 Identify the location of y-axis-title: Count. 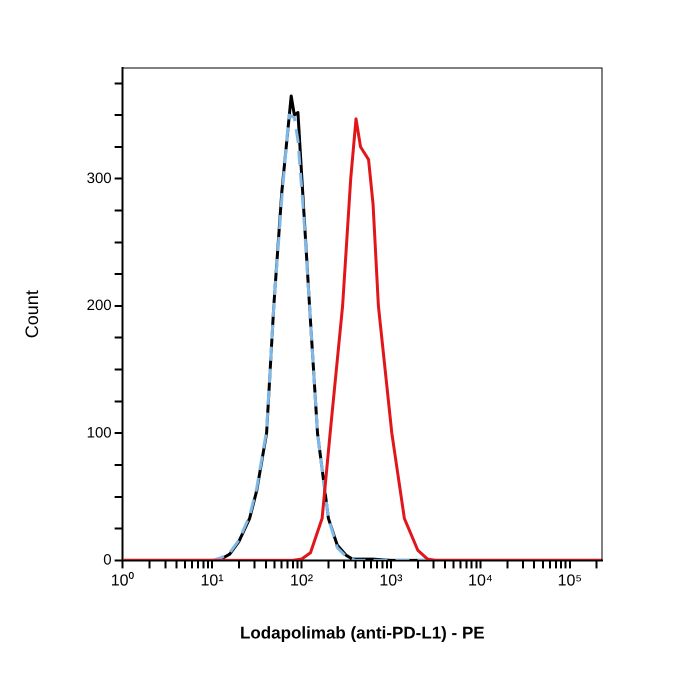
(32, 314).